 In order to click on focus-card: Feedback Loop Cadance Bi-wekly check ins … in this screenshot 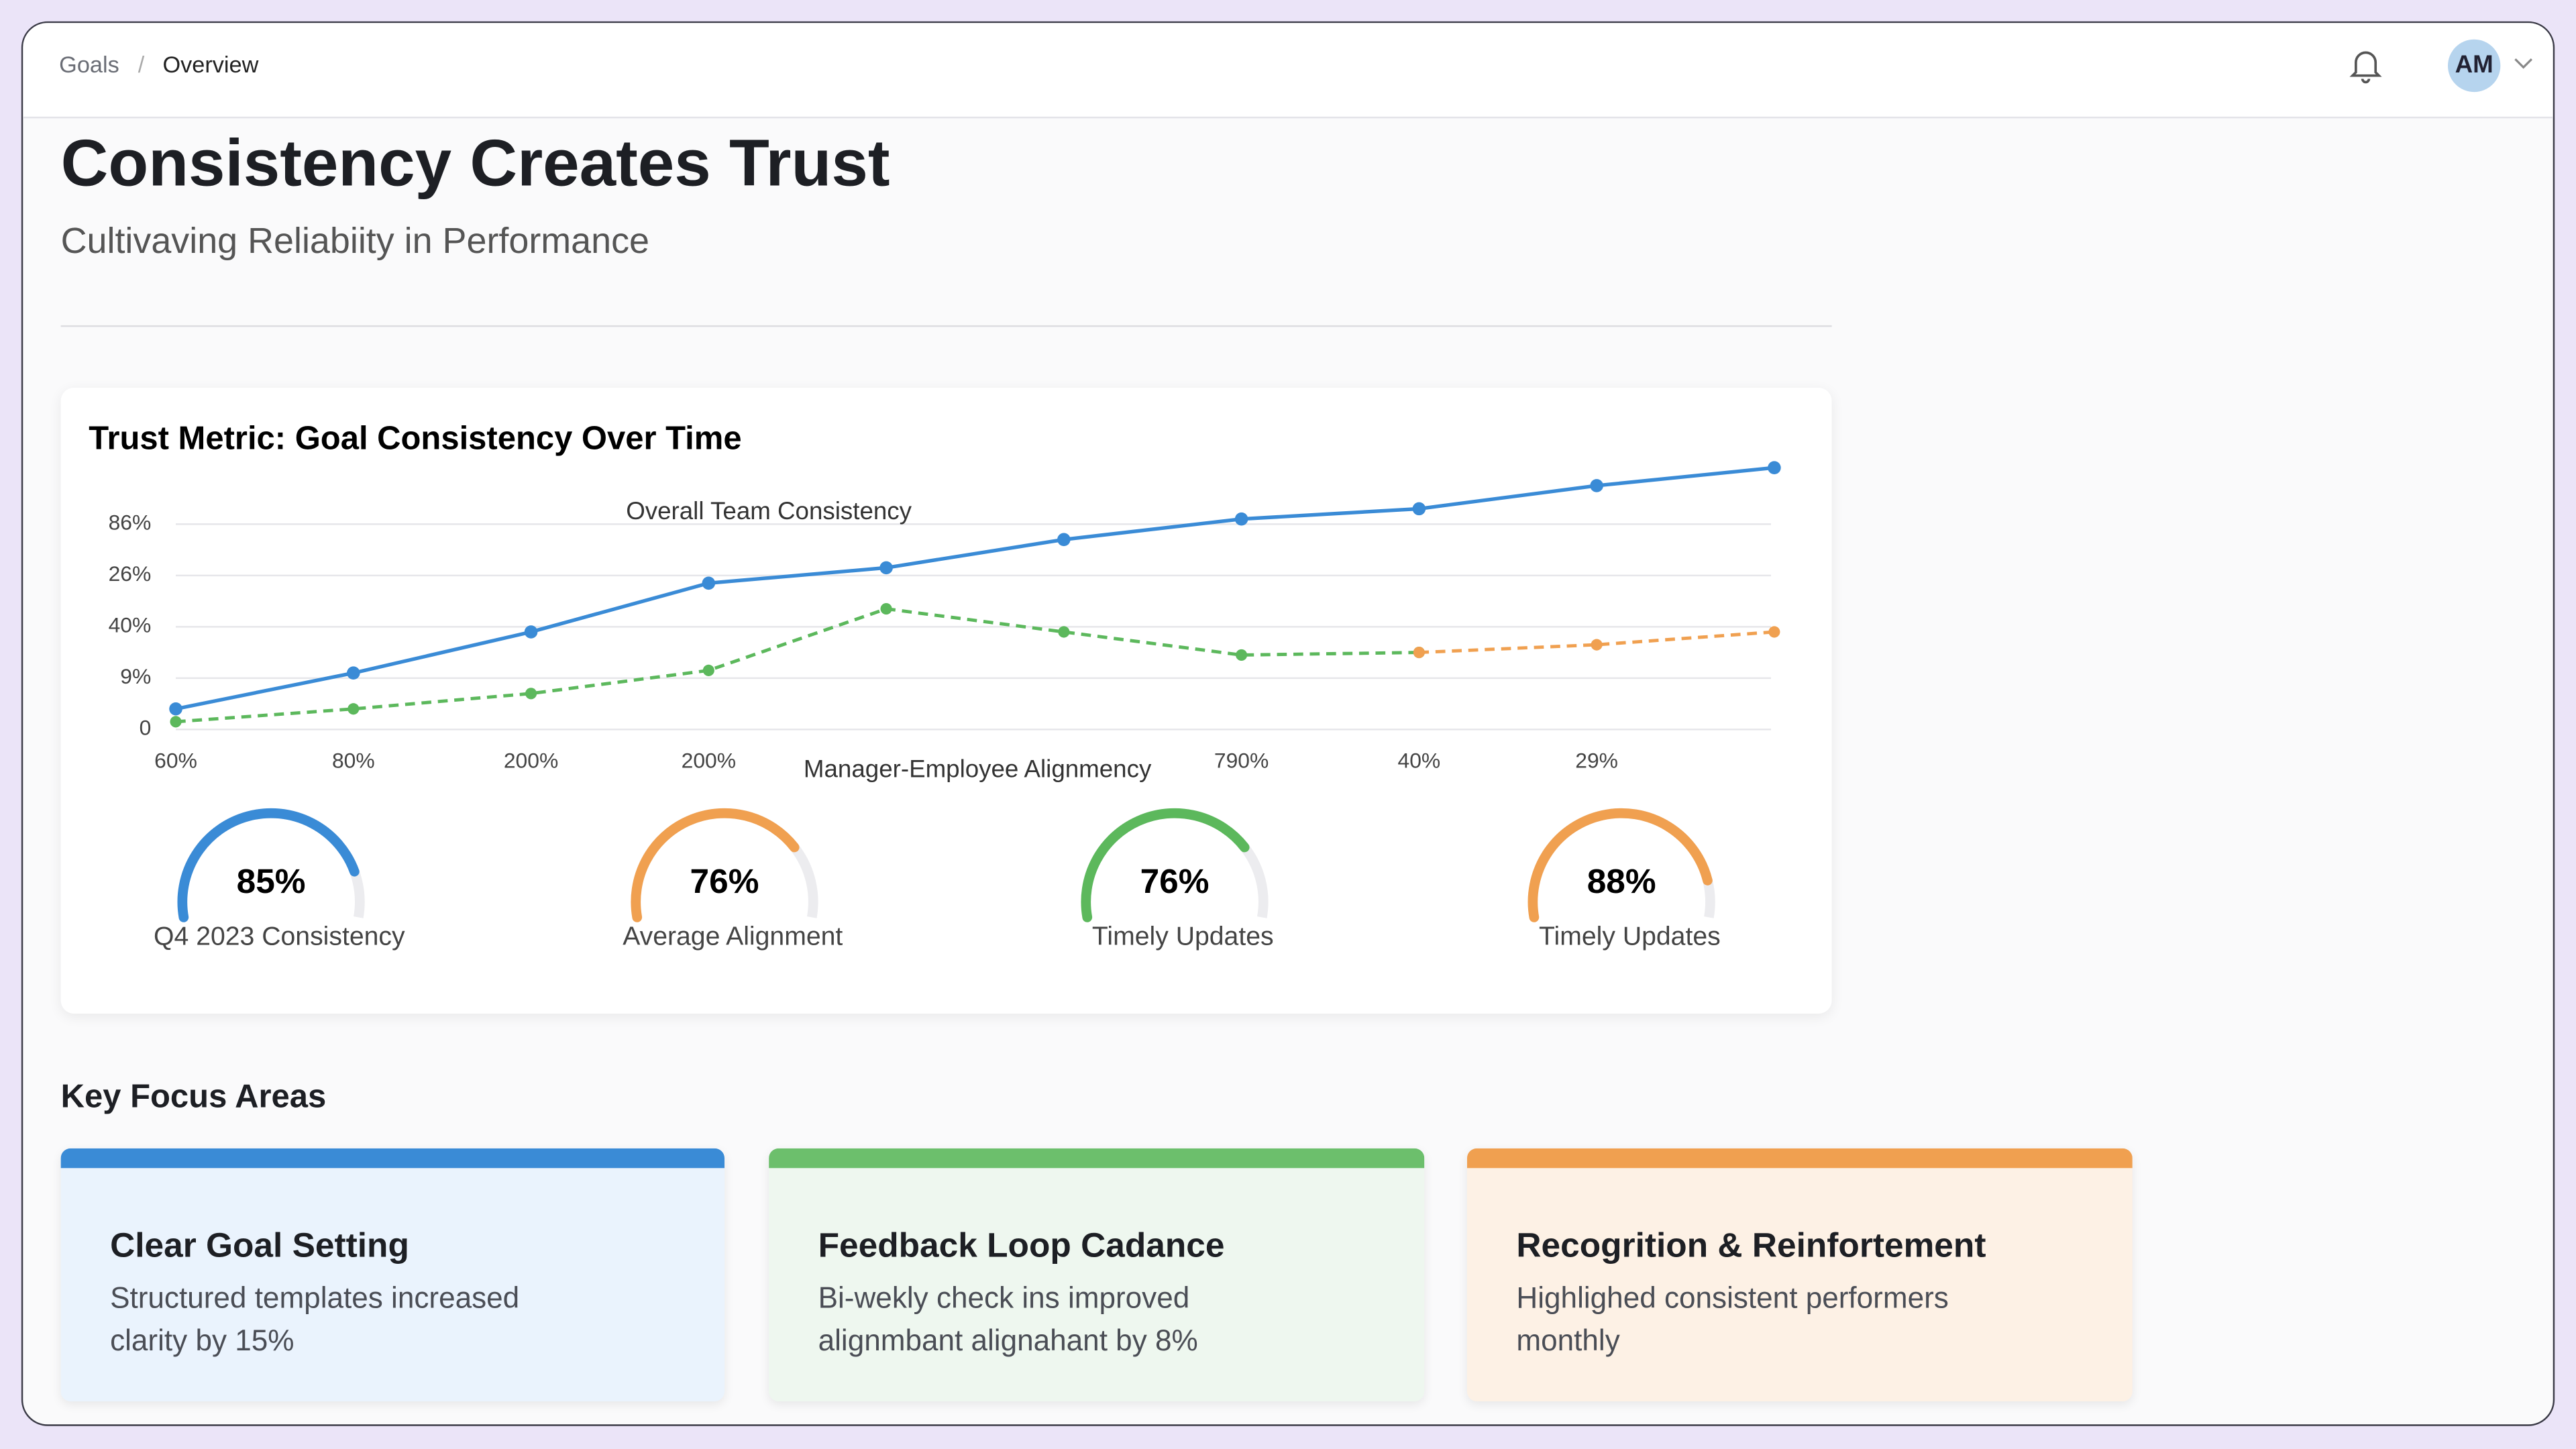, I will do `click(1097, 1274)`.